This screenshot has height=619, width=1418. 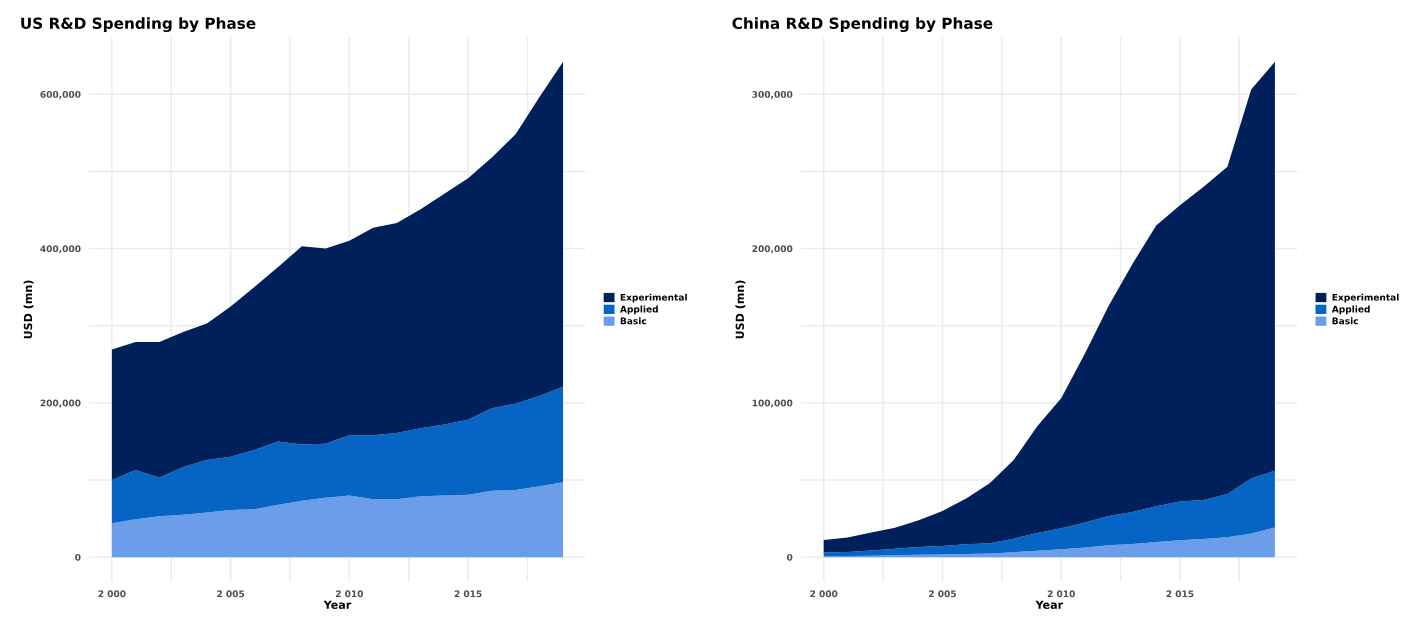 I want to click on y-tick-label: 100,000, so click(x=772, y=403).